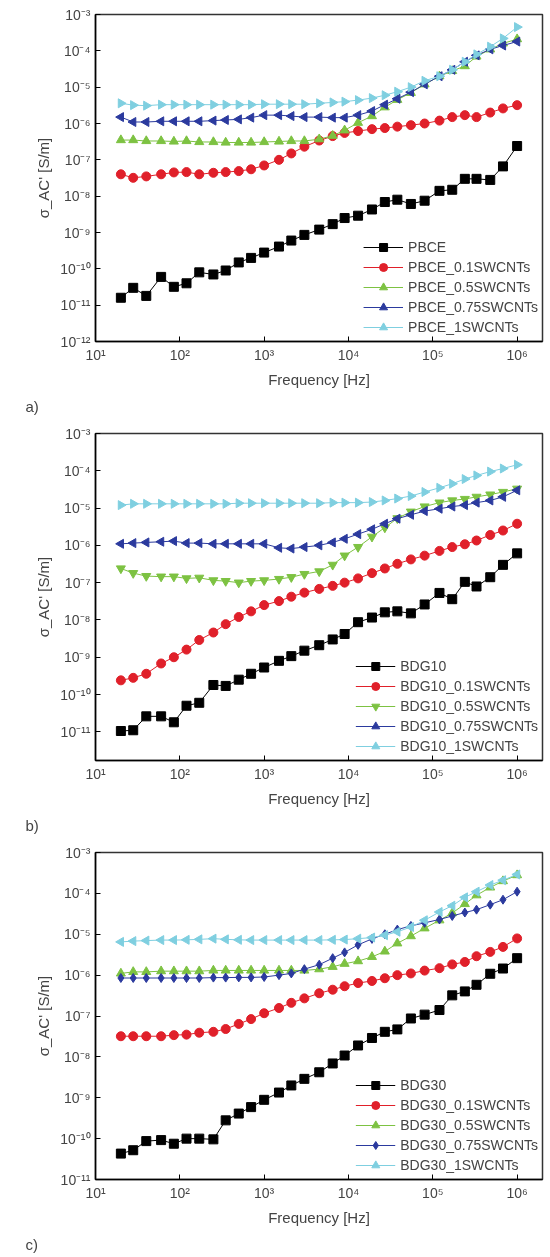 The height and width of the screenshot is (1257, 550). What do you see at coordinates (469, 1145) in the screenshot?
I see `legend-label: BDG30_0.75SWCNTs` at bounding box center [469, 1145].